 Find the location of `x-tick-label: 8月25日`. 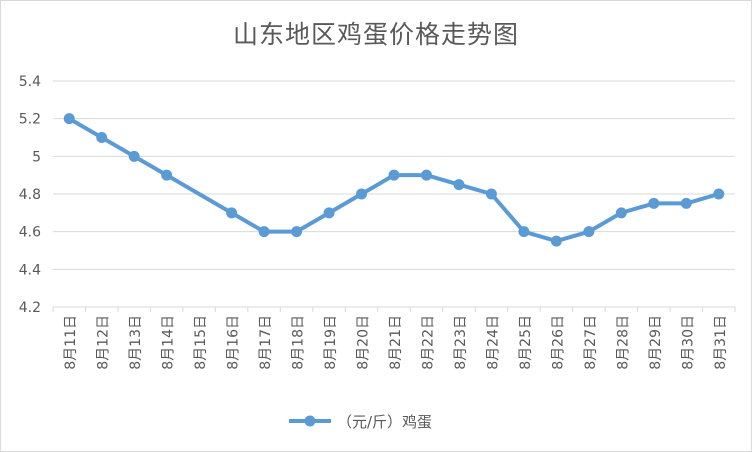

x-tick-label: 8月25日 is located at coordinates (526, 342).